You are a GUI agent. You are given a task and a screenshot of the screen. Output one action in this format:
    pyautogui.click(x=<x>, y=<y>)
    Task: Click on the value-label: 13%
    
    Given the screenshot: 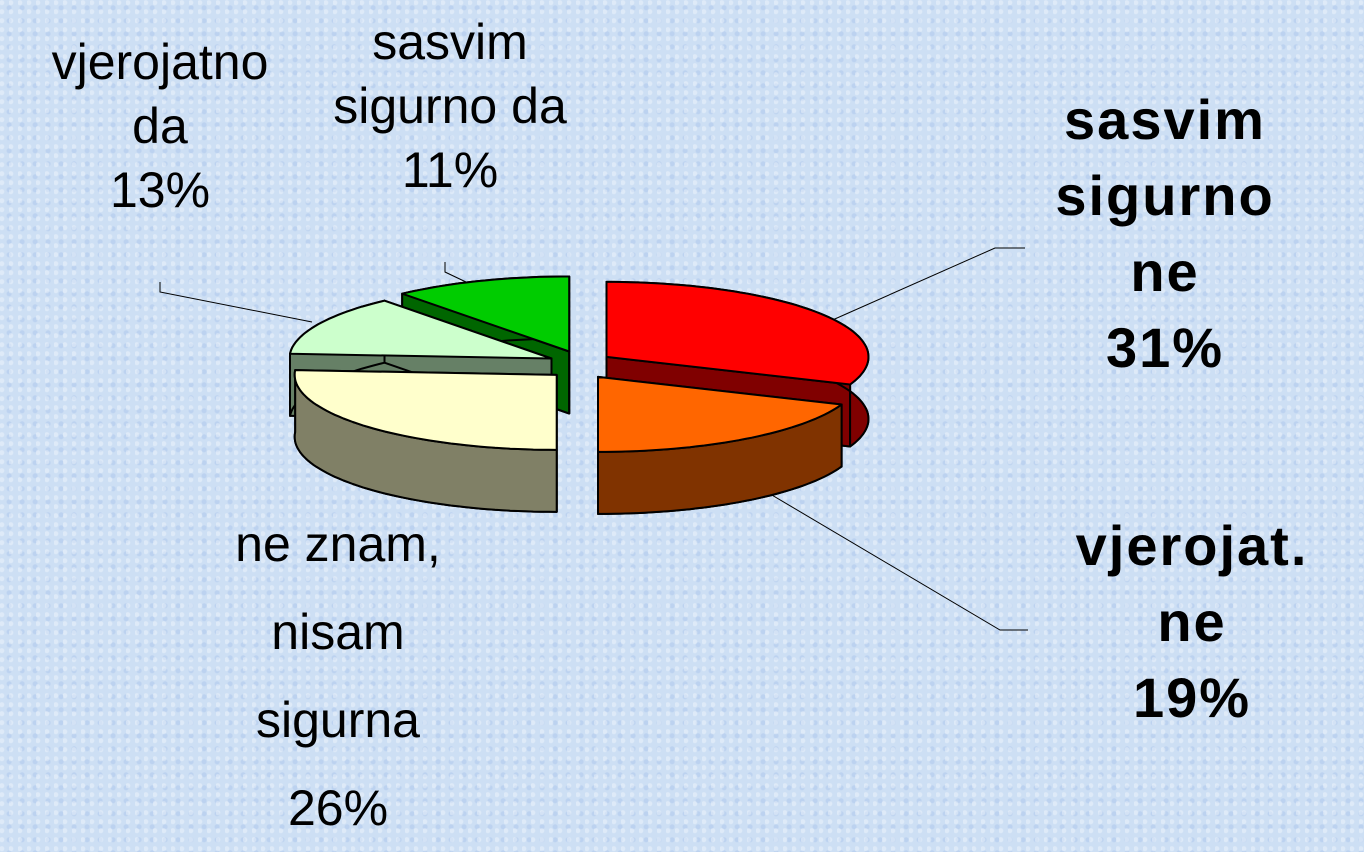 What is the action you would take?
    pyautogui.click(x=160, y=190)
    